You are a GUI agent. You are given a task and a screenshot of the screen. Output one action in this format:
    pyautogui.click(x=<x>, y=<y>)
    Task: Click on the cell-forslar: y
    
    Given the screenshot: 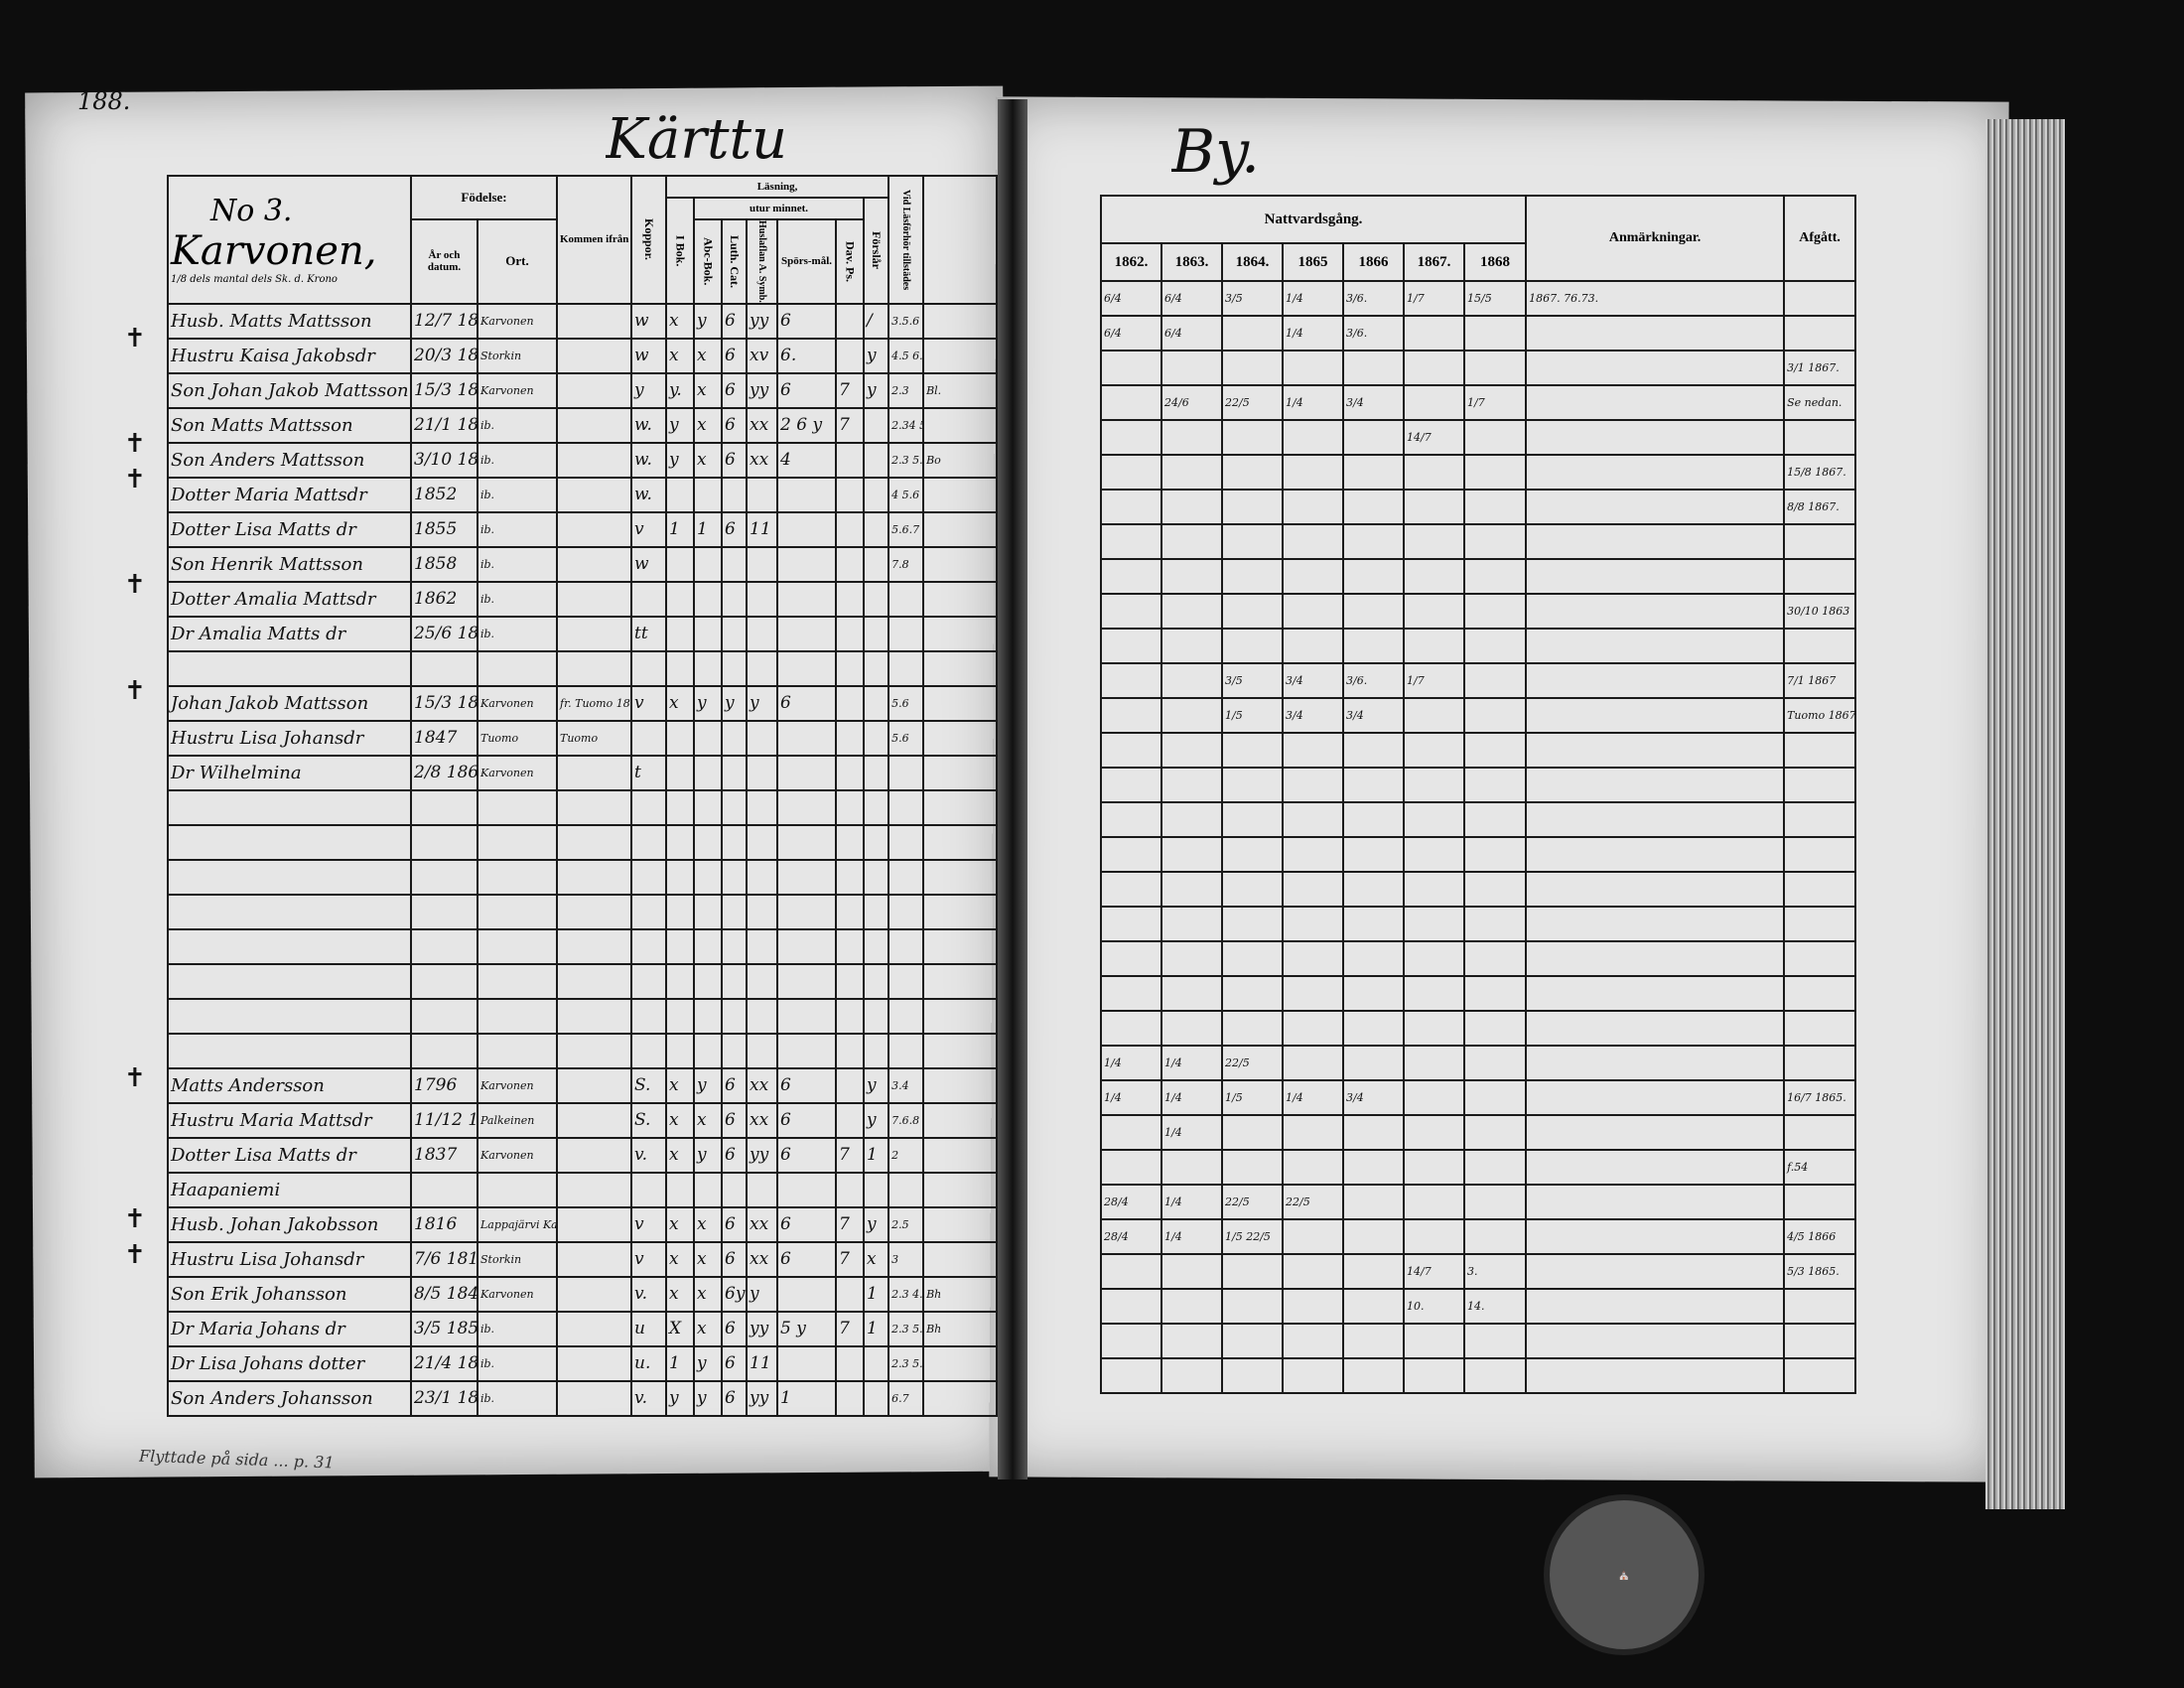 What is the action you would take?
    pyautogui.click(x=876, y=1085)
    